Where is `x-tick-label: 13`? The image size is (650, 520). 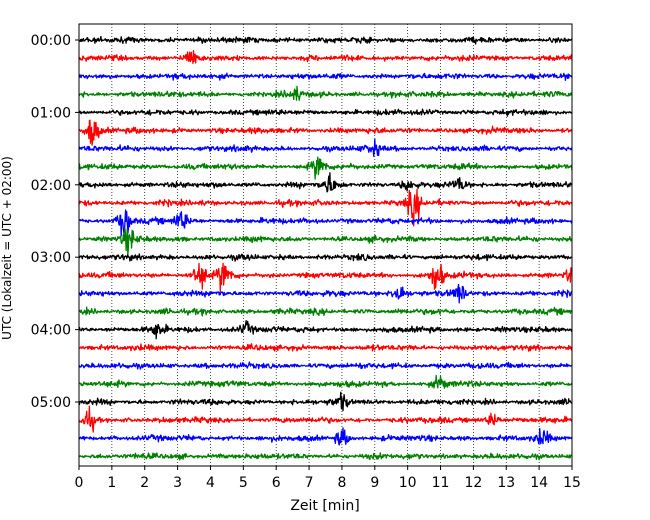 x-tick-label: 13 is located at coordinates (506, 483).